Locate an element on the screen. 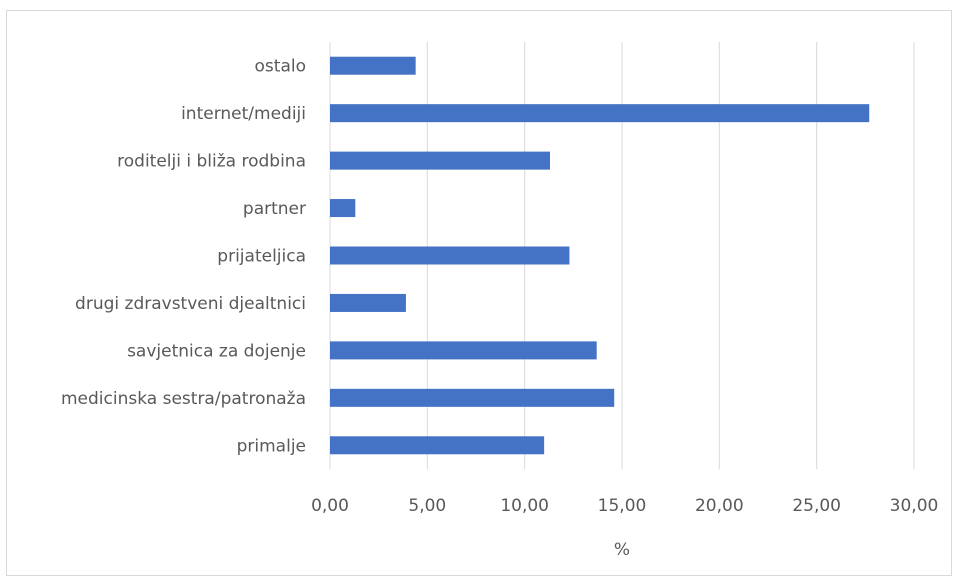 The height and width of the screenshot is (580, 957). category-label: roditelji i bliža rodbina is located at coordinates (211, 162).